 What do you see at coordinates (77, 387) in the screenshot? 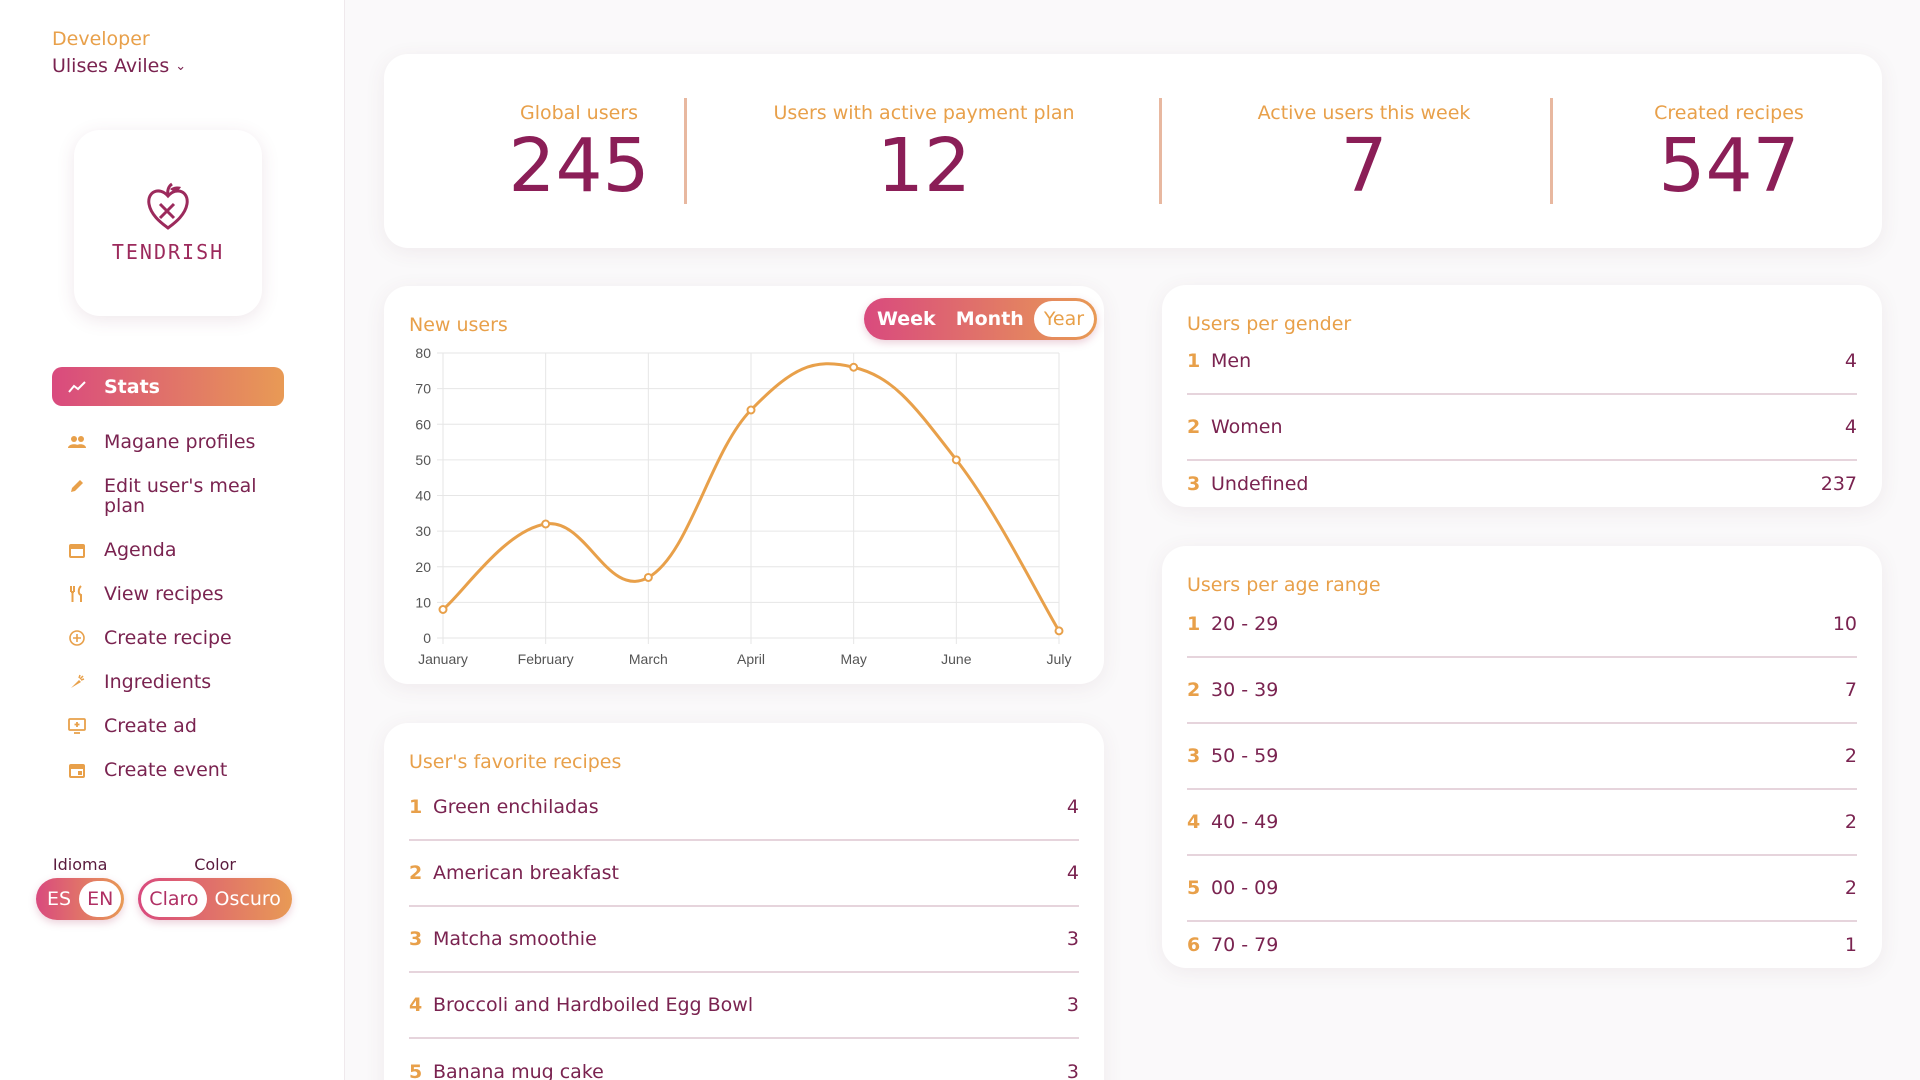
I see `trending-up-icon` at bounding box center [77, 387].